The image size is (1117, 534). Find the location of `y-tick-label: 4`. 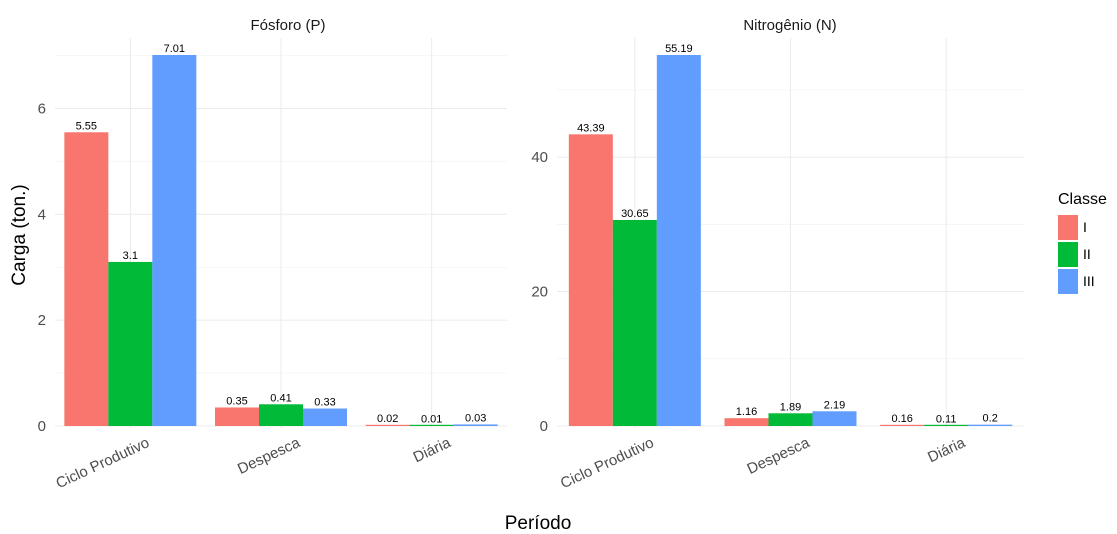

y-tick-label: 4 is located at coordinates (42, 214).